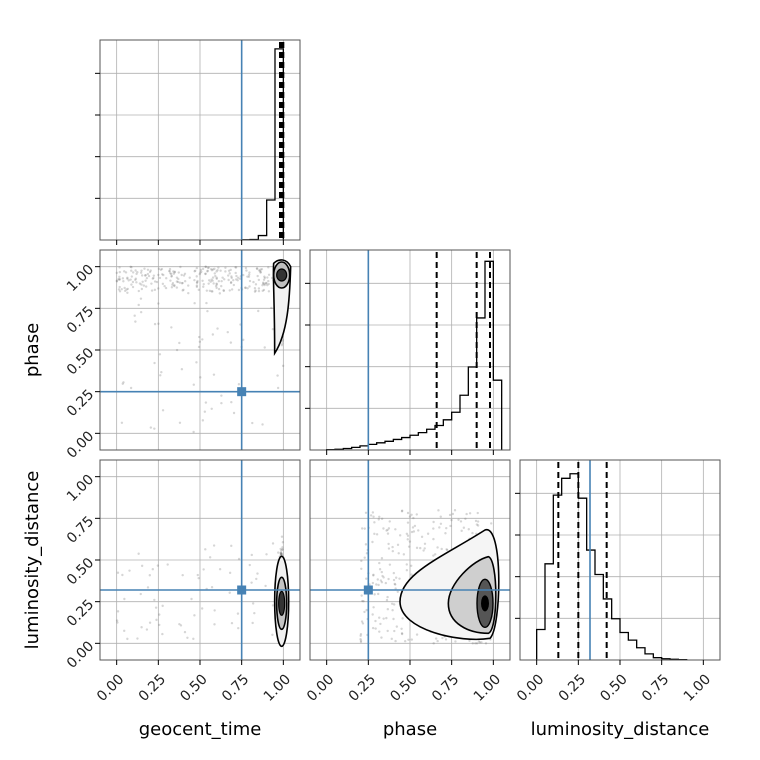  What do you see at coordinates (200, 560) in the screenshot?
I see `scatter-panel-geocent_time-luminosity_distance` at bounding box center [200, 560].